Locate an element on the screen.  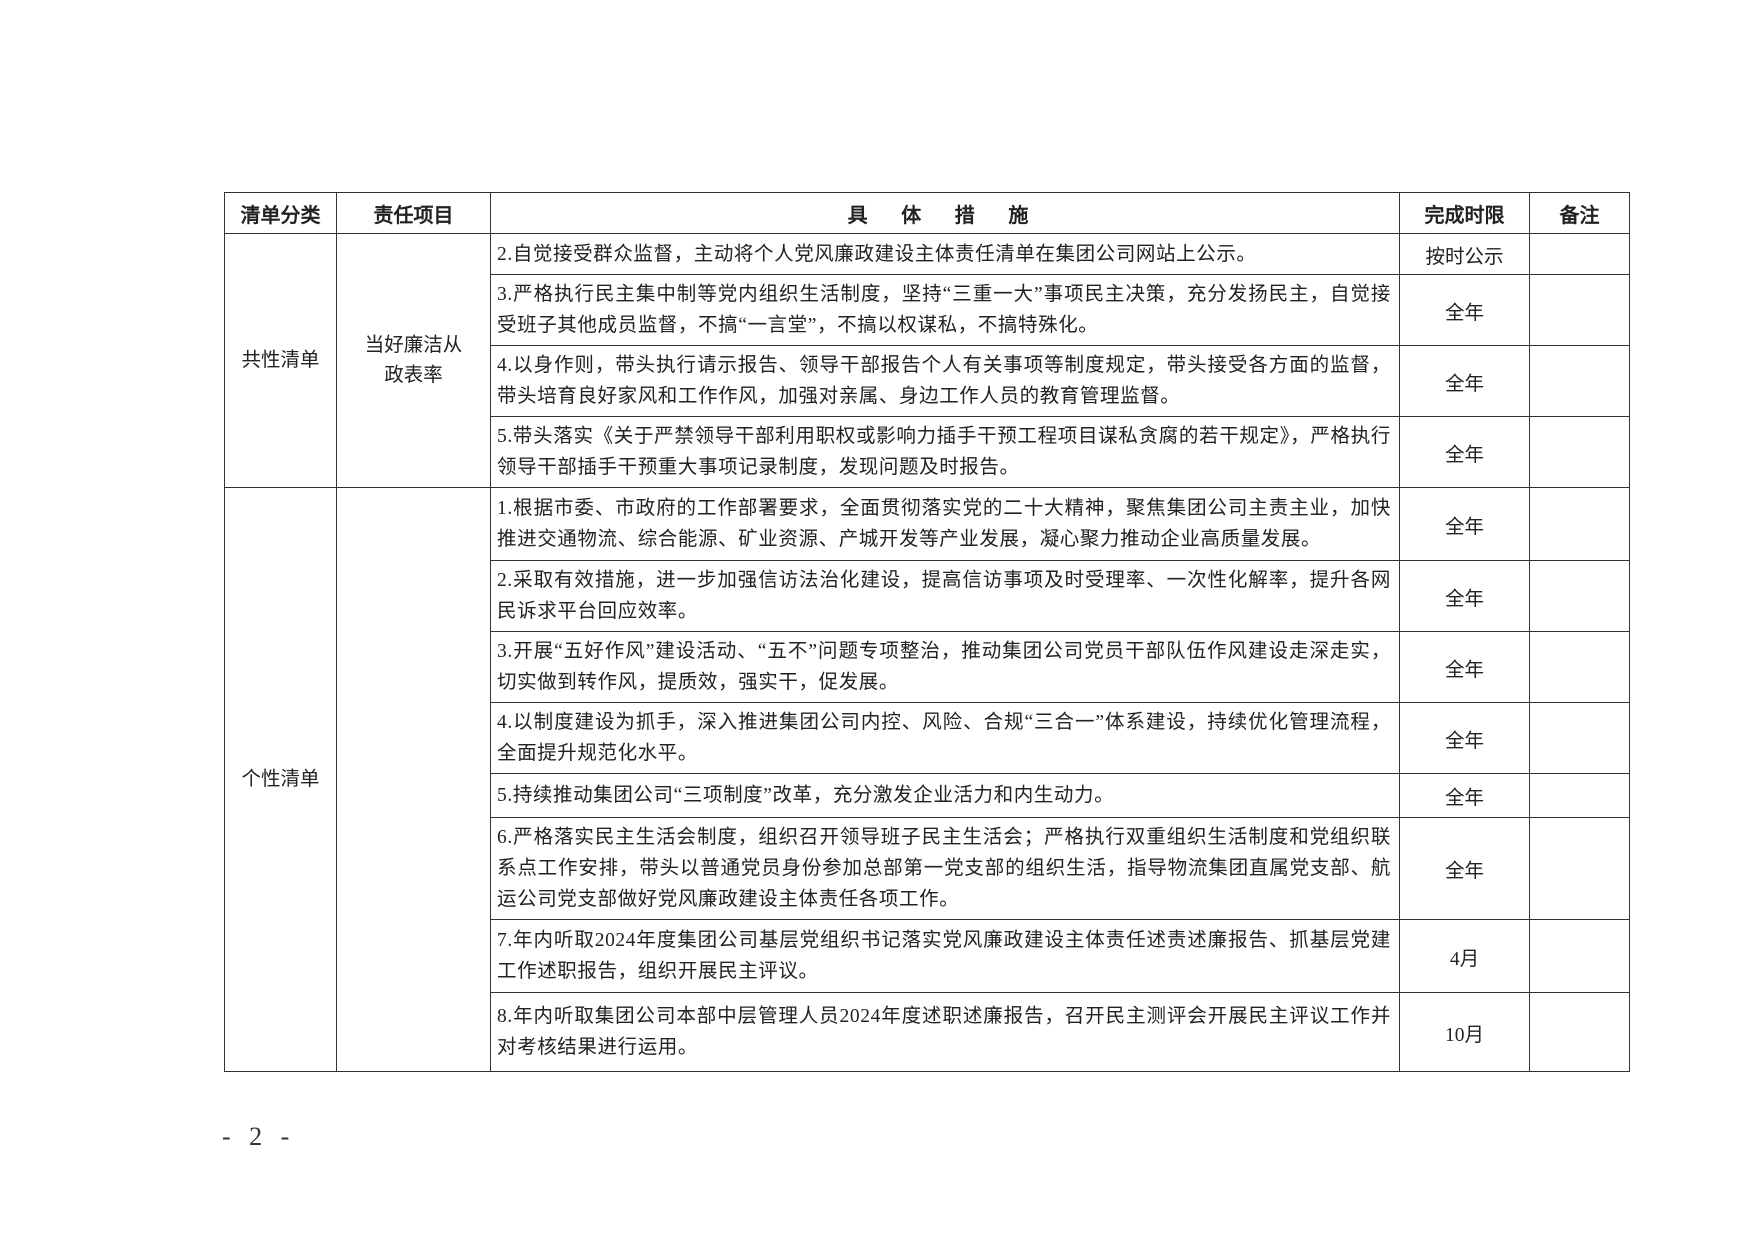
header-category: 清单分类 is located at coordinates (280, 213).